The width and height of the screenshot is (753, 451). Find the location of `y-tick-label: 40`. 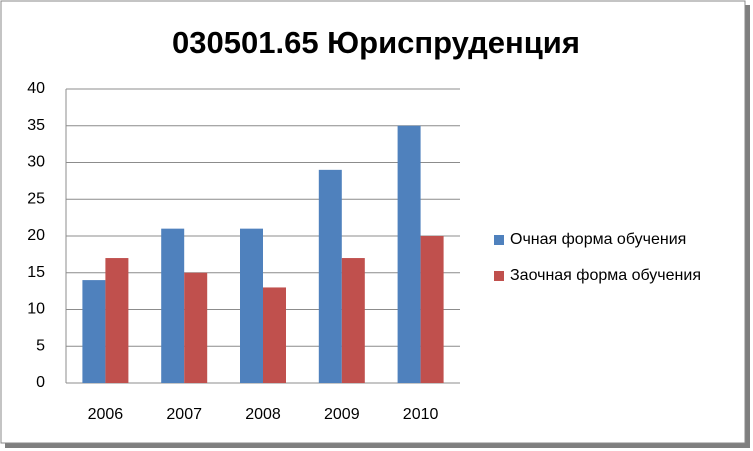

y-tick-label: 40 is located at coordinates (36, 88).